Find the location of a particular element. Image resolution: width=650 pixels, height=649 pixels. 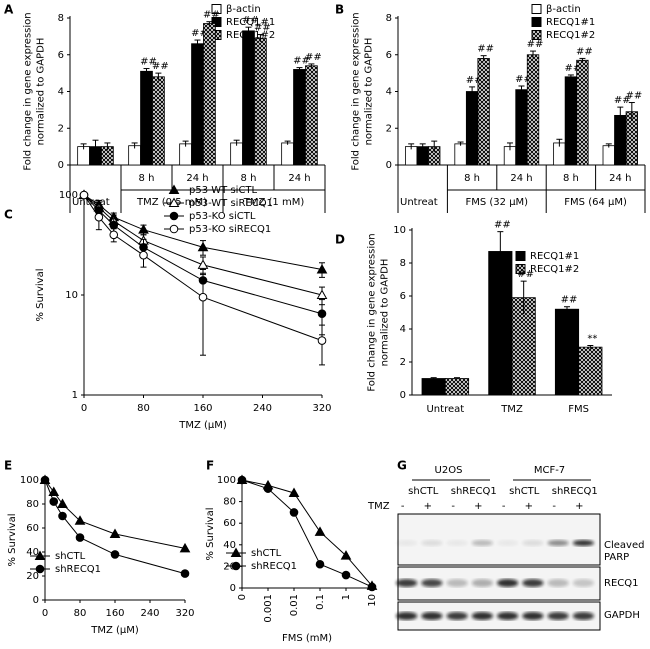

x-tick-label: 240 is located at coordinates (149, 613).